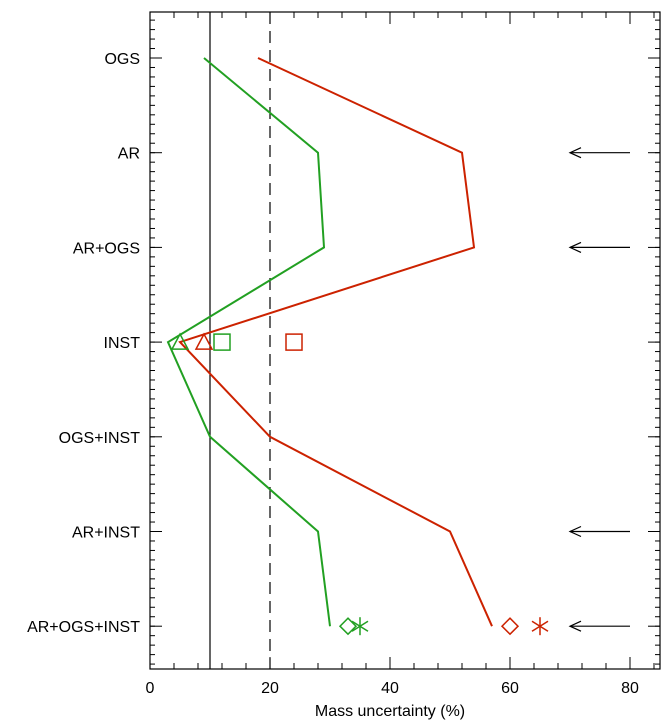 Image resolution: width=661 pixels, height=722 pixels. I want to click on x-tick-label: 0, so click(150, 688).